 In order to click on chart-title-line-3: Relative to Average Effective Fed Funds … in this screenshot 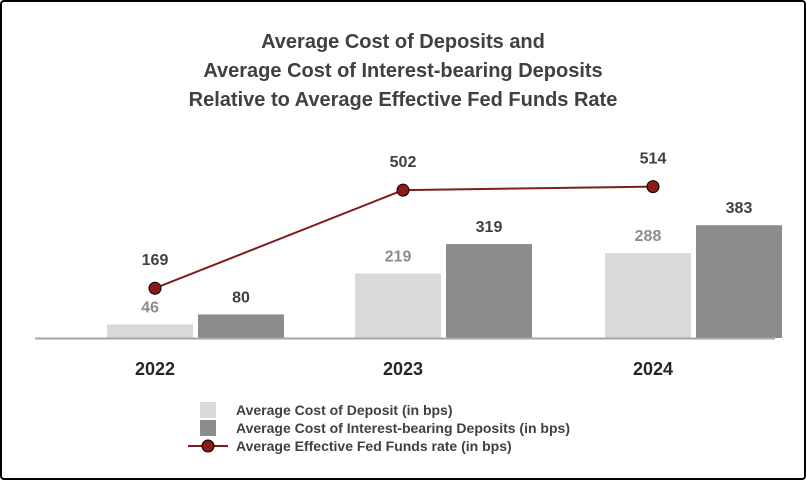, I will do `click(403, 100)`.